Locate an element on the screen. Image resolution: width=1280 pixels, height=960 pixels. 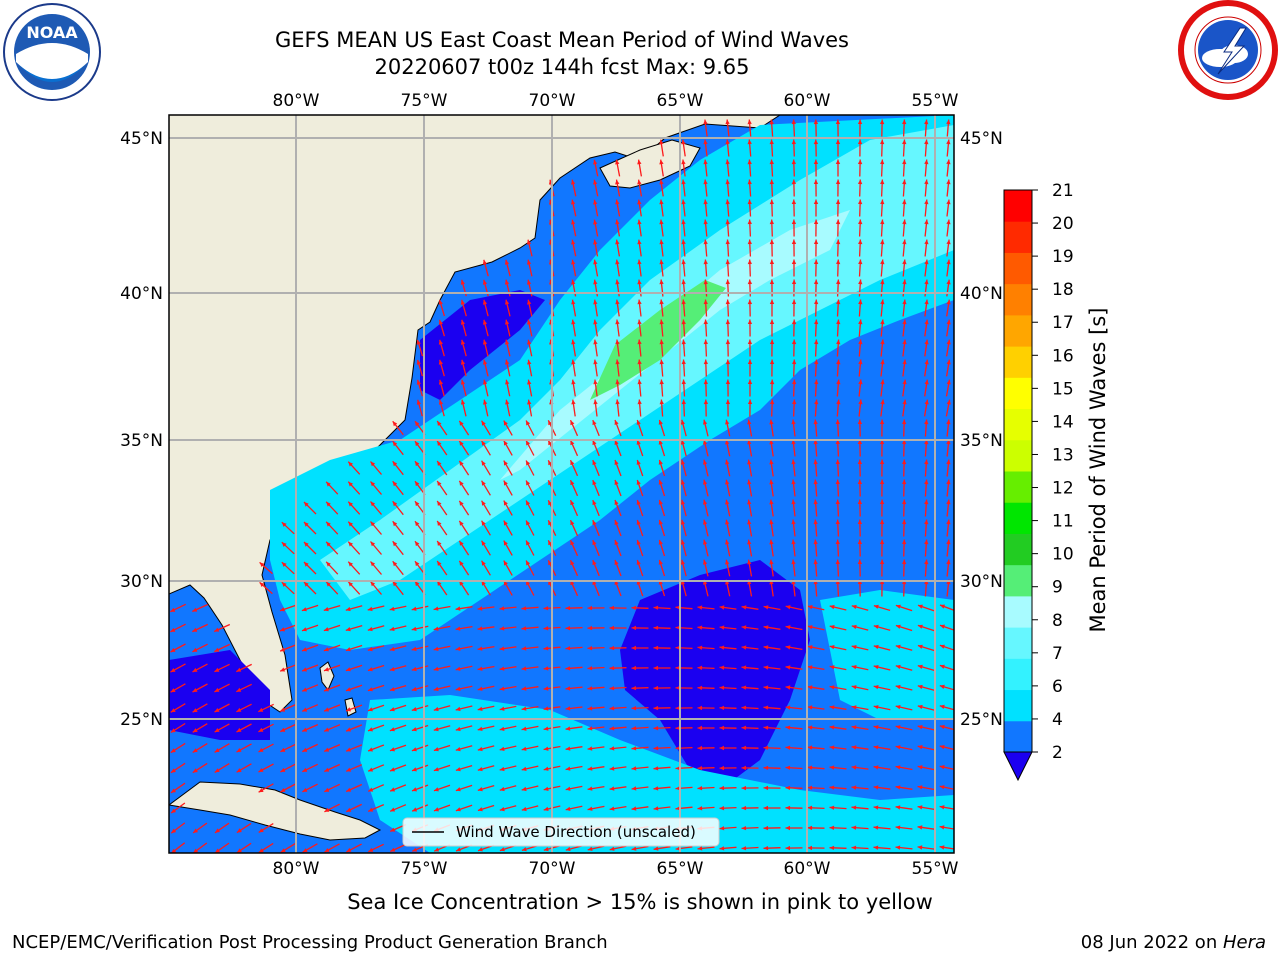
legend-label: Wind Wave Direction (unscaled) is located at coordinates (576, 832).